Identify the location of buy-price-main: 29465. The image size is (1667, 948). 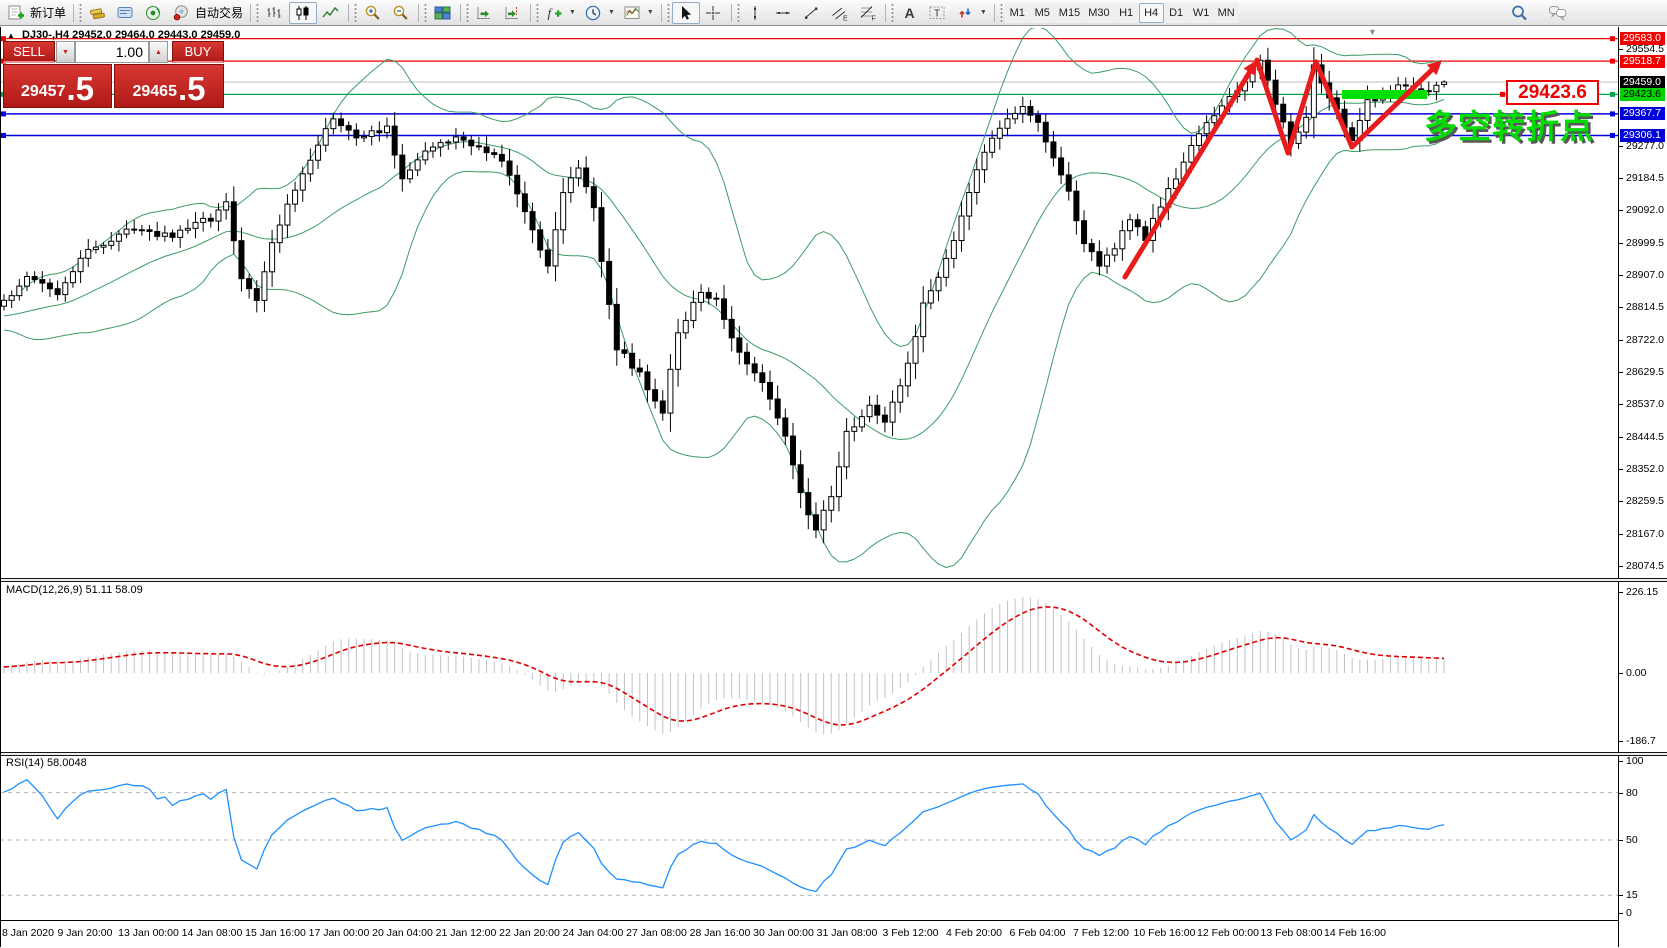
(154, 91).